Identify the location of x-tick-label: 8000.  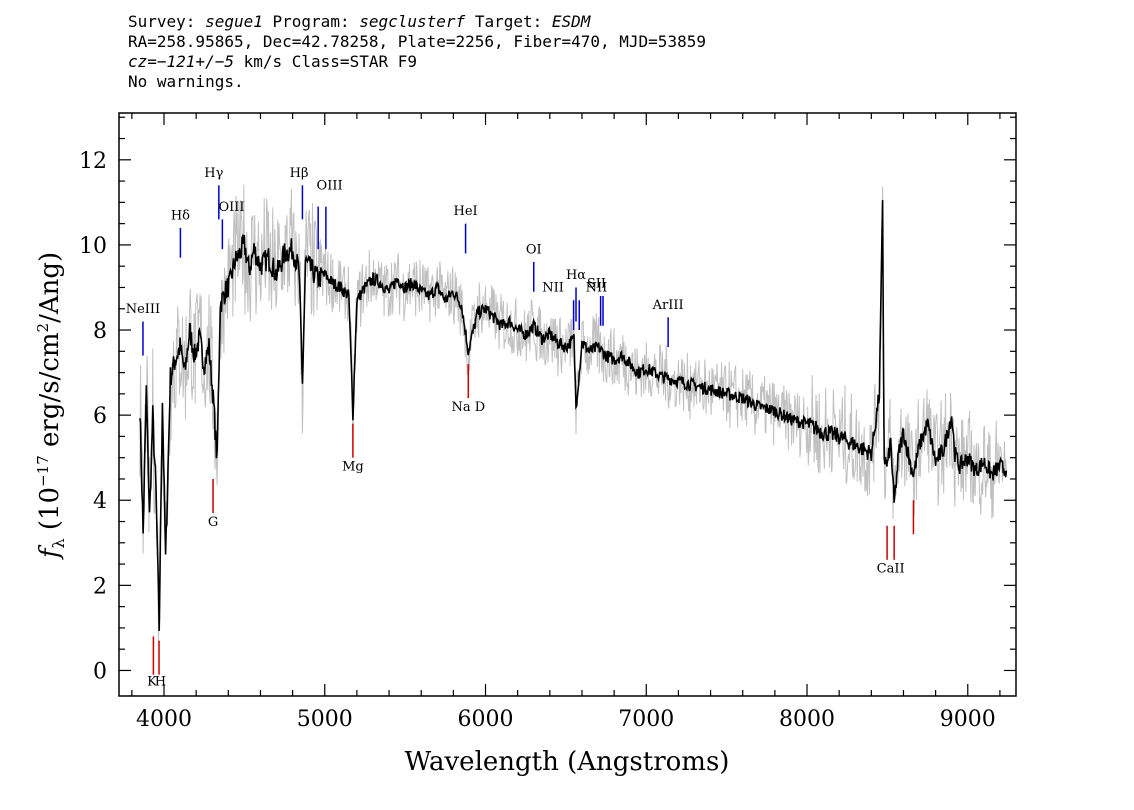
(807, 719).